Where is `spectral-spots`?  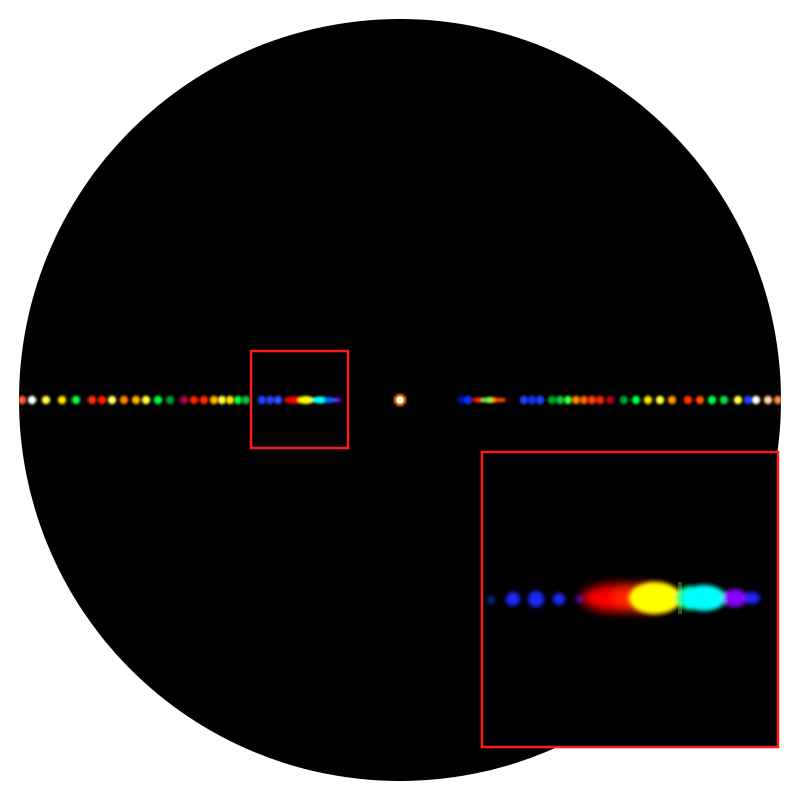 spectral-spots is located at coordinates (400, 400).